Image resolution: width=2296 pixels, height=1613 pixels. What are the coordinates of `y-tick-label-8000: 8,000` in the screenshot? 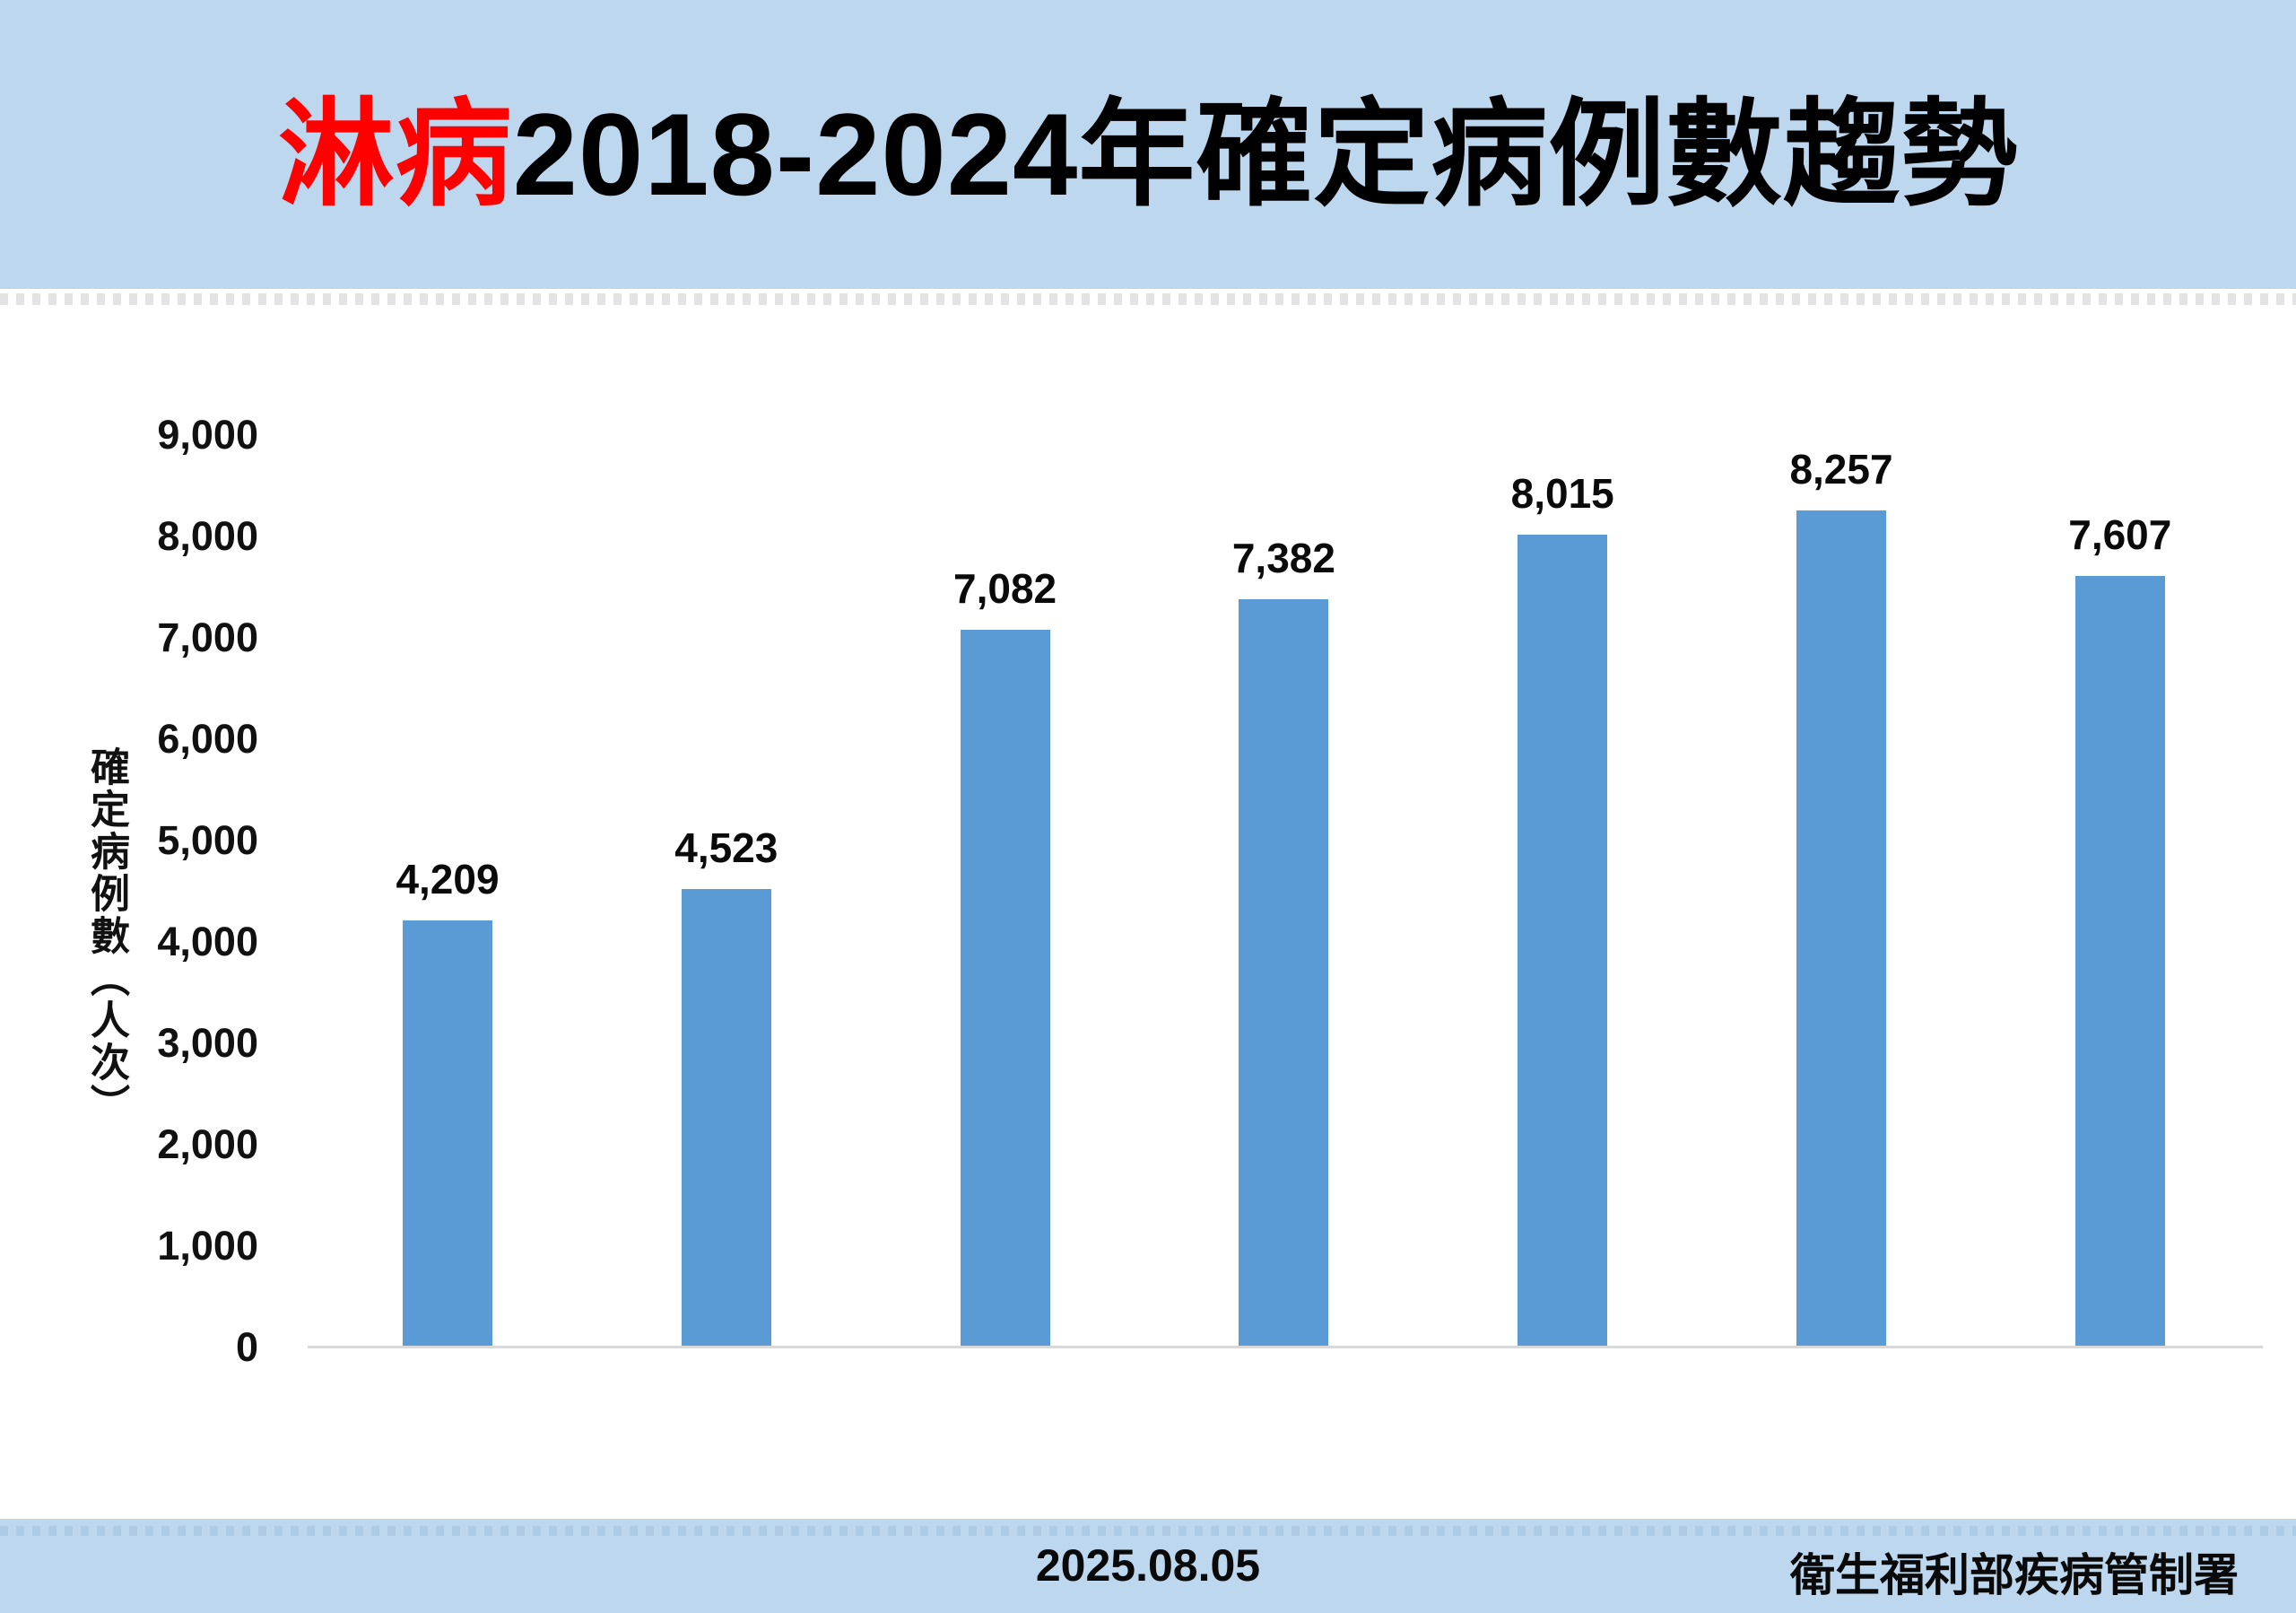 It's located at (207, 536).